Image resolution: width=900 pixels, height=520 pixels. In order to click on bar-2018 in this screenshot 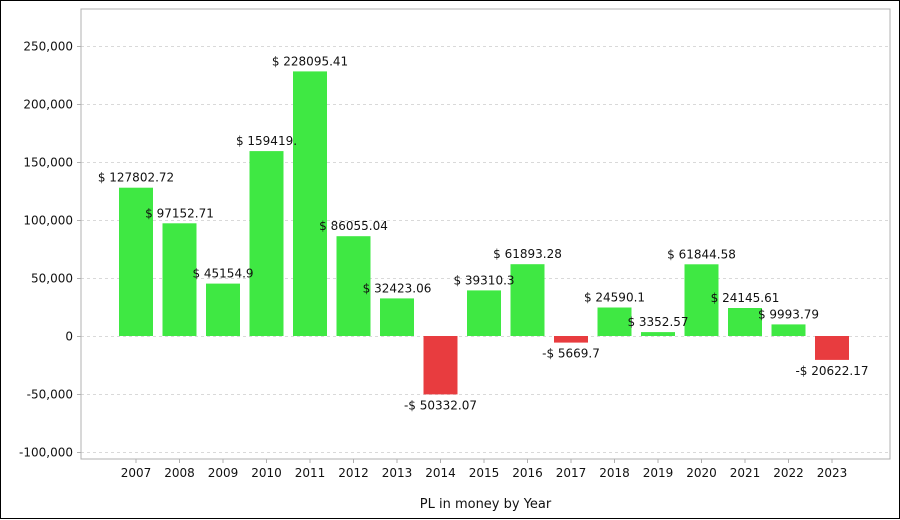, I will do `click(614, 321)`.